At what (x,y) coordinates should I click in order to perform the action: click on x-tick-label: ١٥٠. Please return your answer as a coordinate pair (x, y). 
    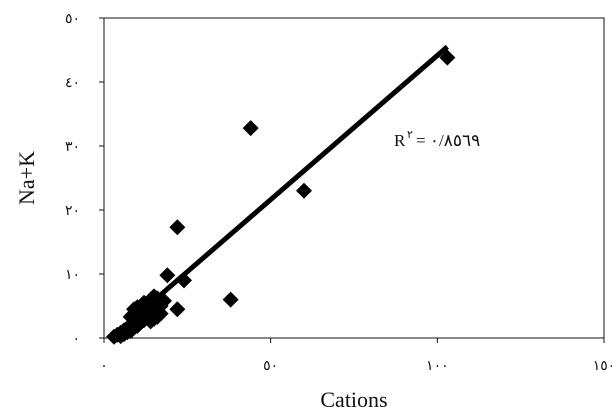
    Looking at the image, I should click on (602, 366).